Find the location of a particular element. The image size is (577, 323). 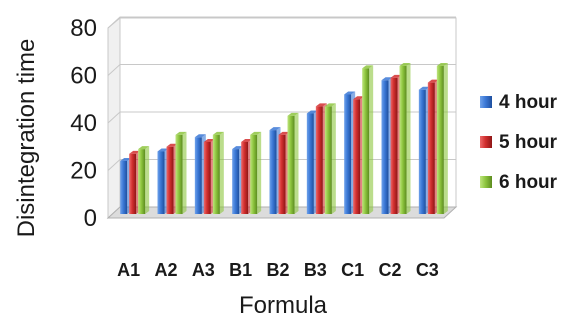

x-axis-ticks: A1 A2 A3 B1 B2 B3 C1 C2 C3 is located at coordinates (278, 270).